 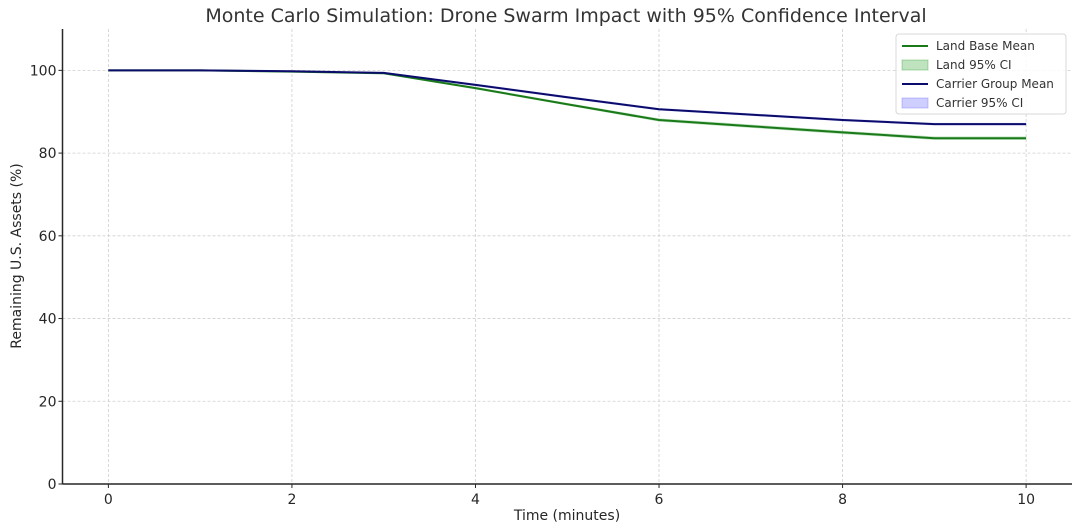 I want to click on y-tick-label: 0, so click(x=52, y=485).